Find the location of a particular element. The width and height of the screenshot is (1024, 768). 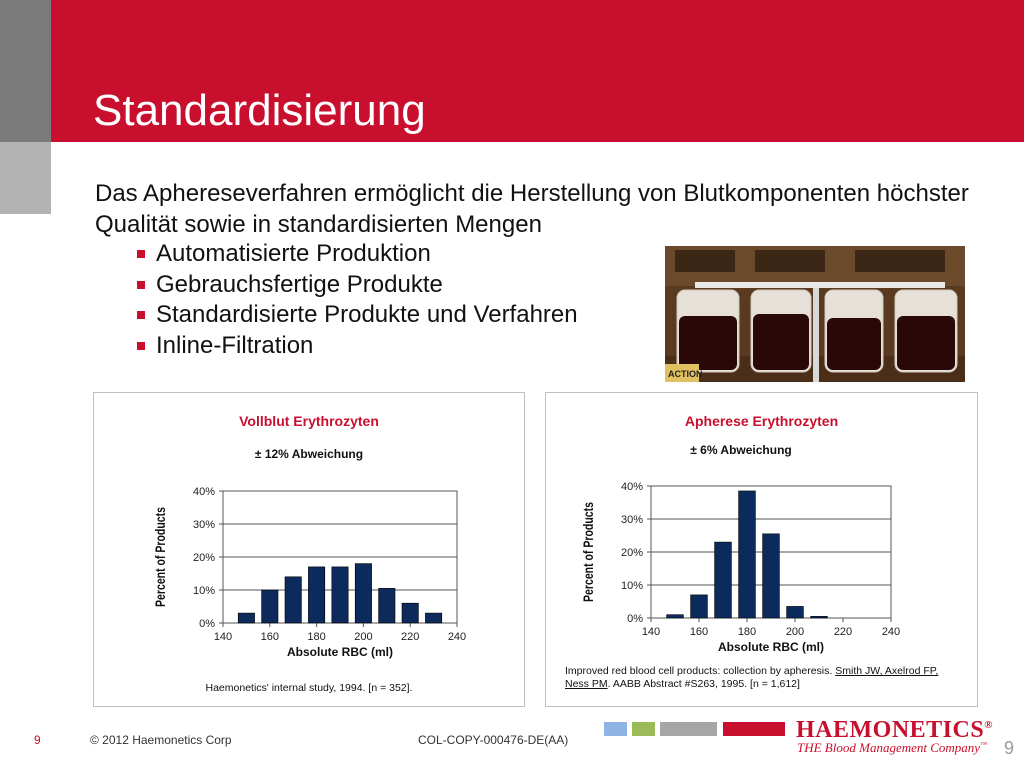

bullet-label: Gebrauchsfertige Produkte is located at coordinates (299, 284).